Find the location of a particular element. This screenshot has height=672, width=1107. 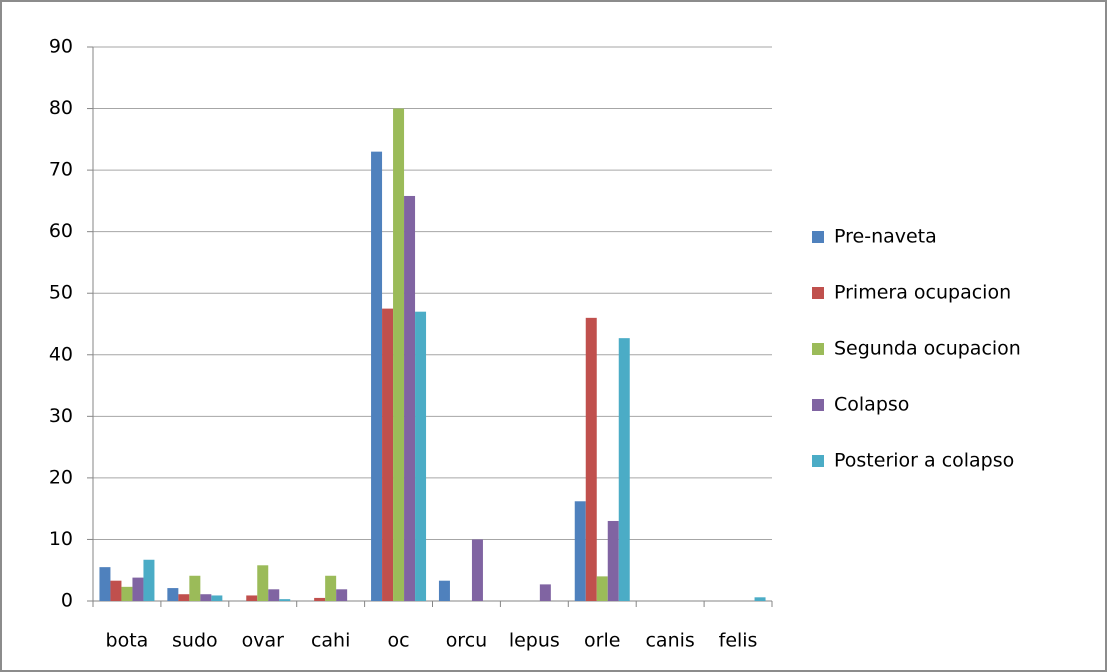

x-tick-label: oc is located at coordinates (399, 641).